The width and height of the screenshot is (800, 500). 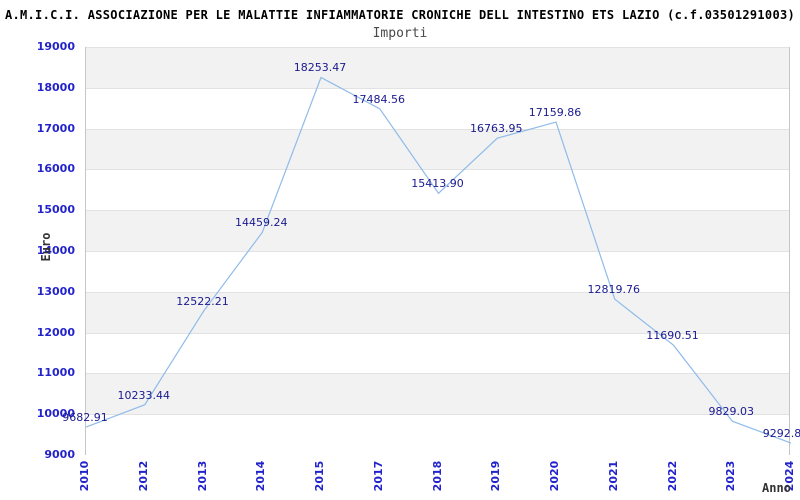 What do you see at coordinates (437, 184) in the screenshot?
I see `data-point-label: 15413.90` at bounding box center [437, 184].